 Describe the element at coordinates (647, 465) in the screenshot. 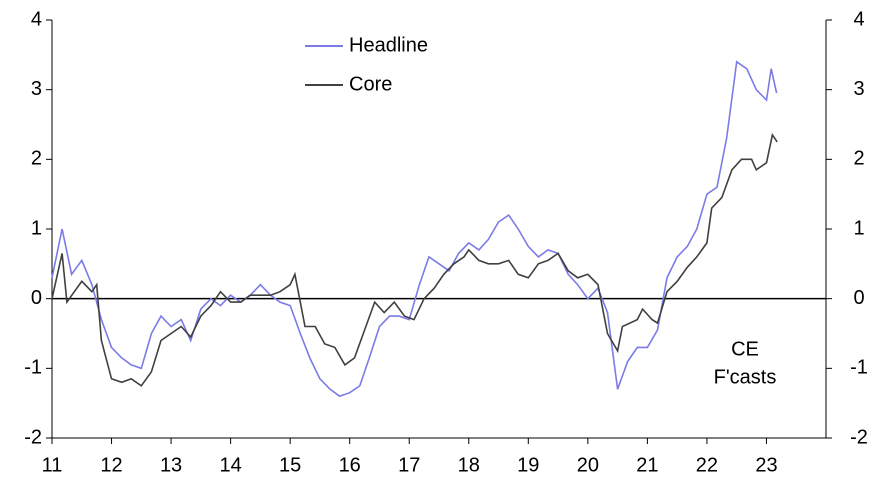

I see `x-tick-label: 21` at that location.